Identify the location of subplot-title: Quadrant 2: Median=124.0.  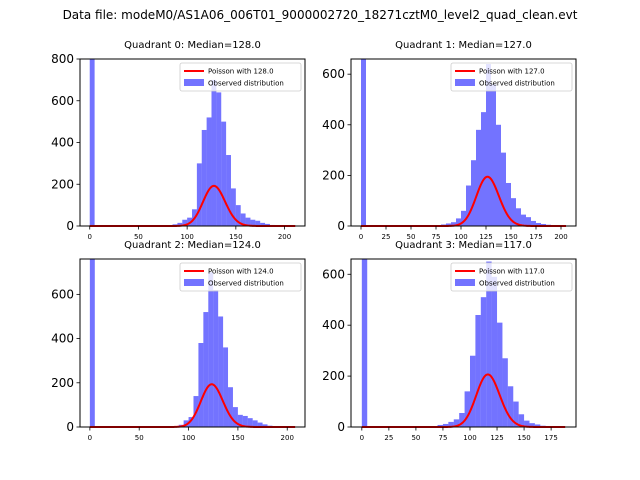
(192, 245).